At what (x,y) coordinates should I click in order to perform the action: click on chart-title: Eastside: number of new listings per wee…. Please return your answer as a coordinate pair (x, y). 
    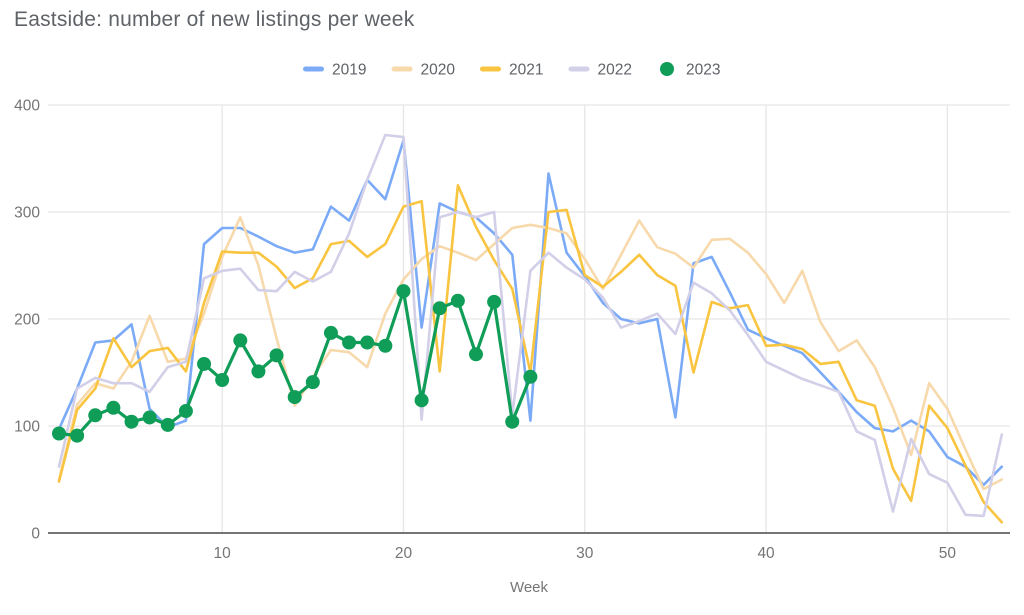
    Looking at the image, I should click on (214, 19).